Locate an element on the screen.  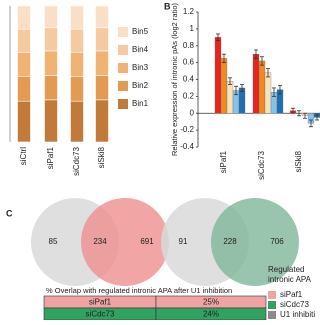
y-tick-label: 0.2 is located at coordinates (189, 95).